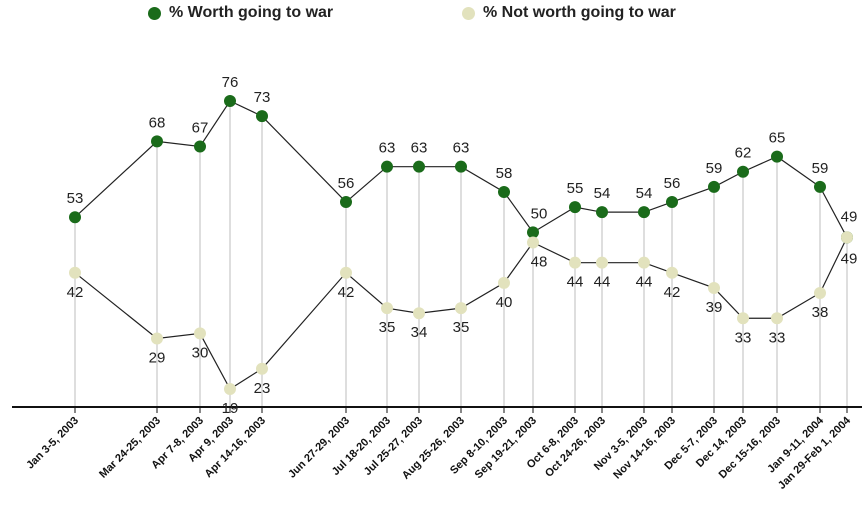 The height and width of the screenshot is (529, 866). I want to click on data-label-not-worth: 38, so click(820, 312).